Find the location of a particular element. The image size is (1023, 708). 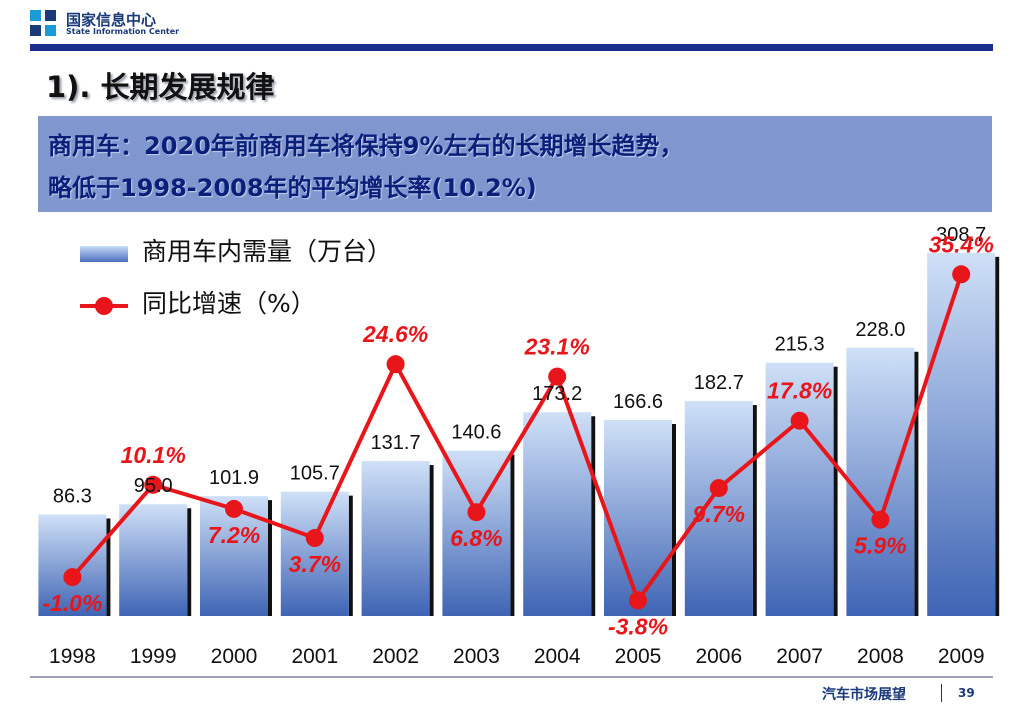

legend-label-bars: 商用车内需量（万台） is located at coordinates (267, 251).